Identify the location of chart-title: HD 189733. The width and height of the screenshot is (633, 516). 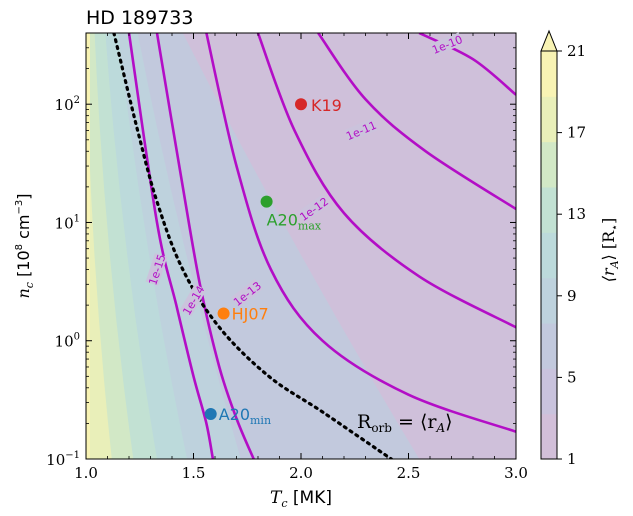
(140, 18).